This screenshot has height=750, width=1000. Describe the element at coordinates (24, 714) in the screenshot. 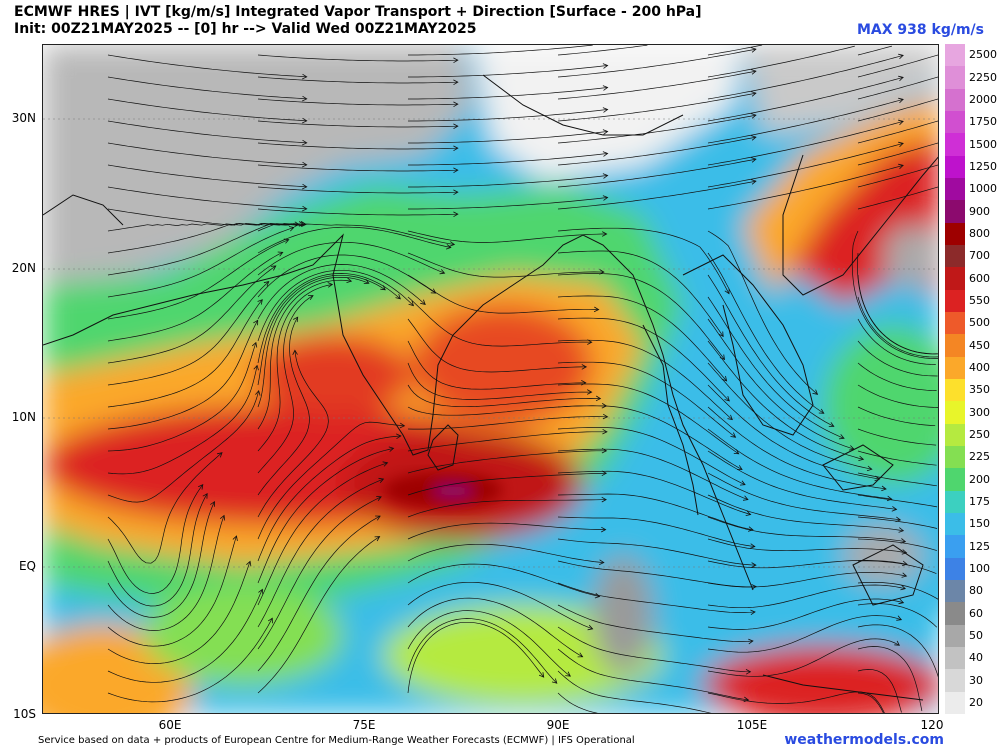

I see `lat-label-10s: 10S` at that location.